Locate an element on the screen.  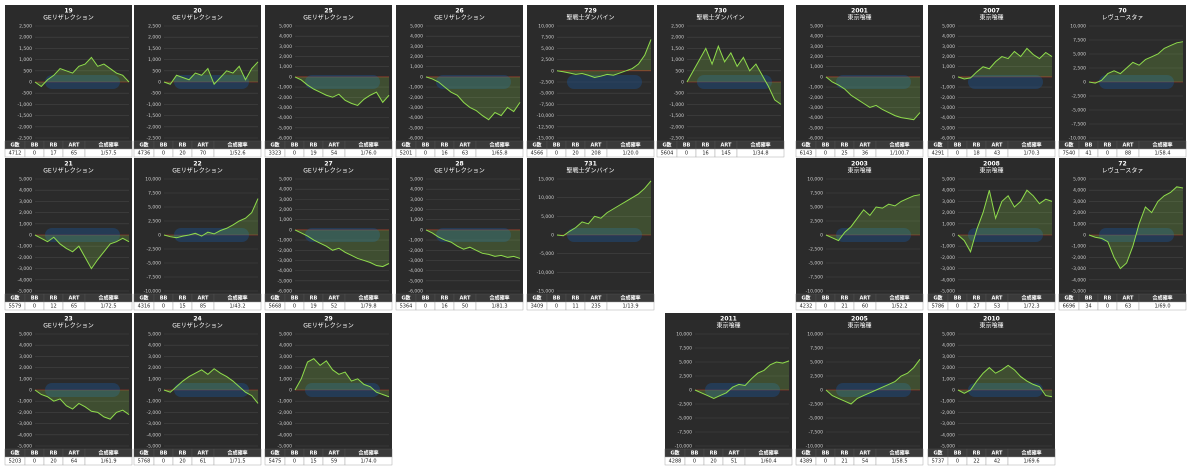
table-value: 4232 is located at coordinates (806, 307).